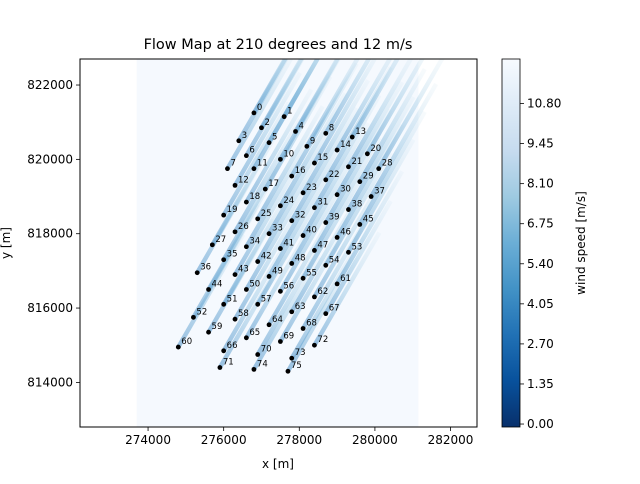 The width and height of the screenshot is (640, 484). I want to click on turbine-label: 8, so click(331, 128).